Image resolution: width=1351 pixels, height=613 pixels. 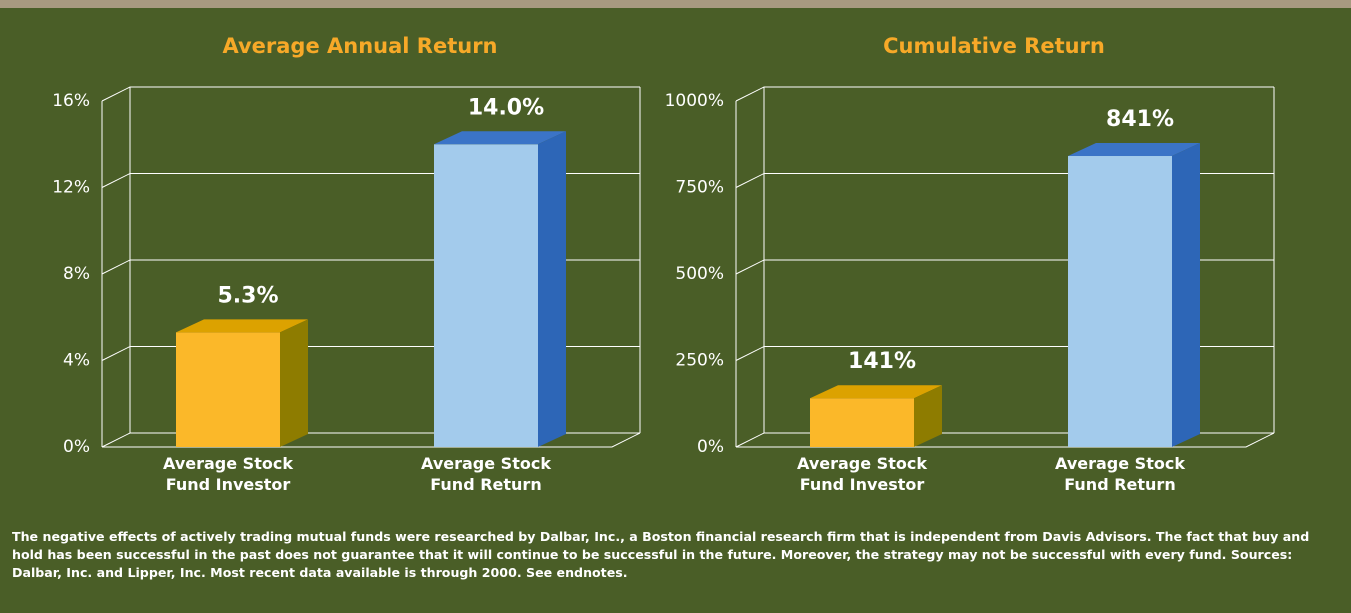 What do you see at coordinates (71, 101) in the screenshot?
I see `y-tick-label: 16%` at bounding box center [71, 101].